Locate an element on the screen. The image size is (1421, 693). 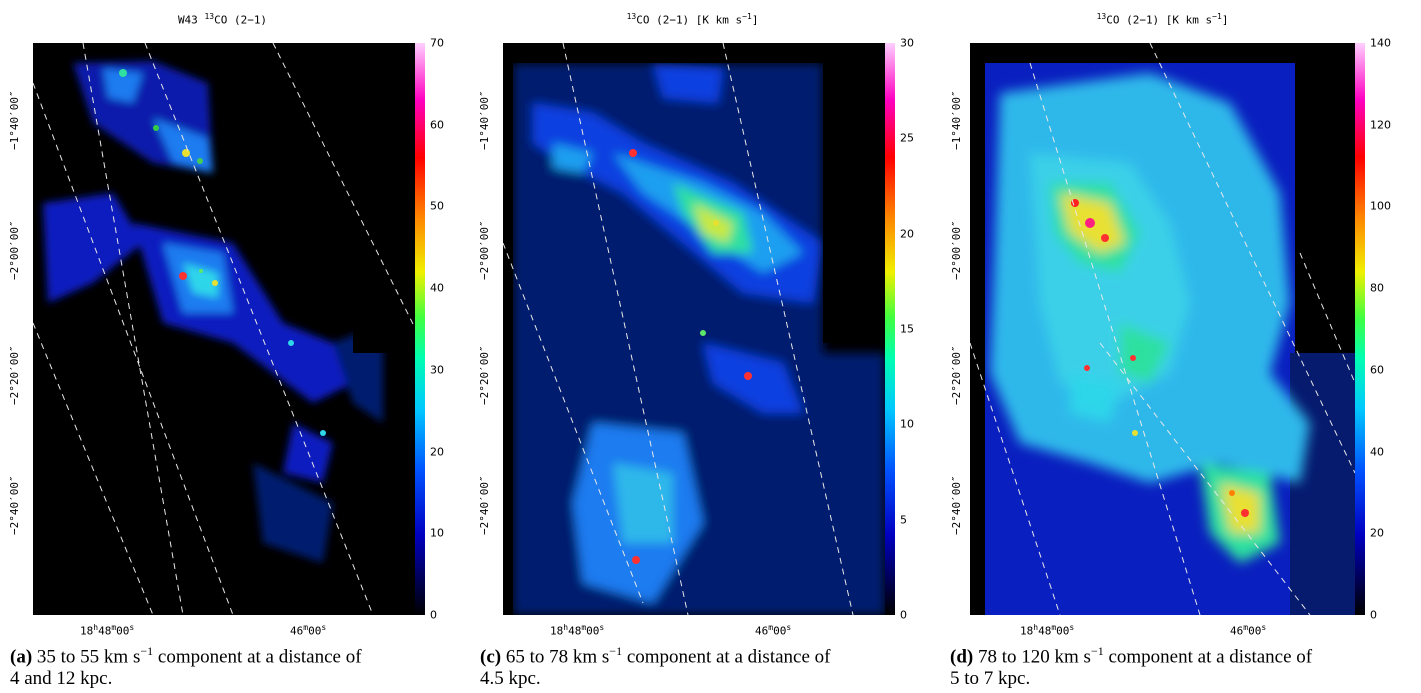
title-text: CO (2−1) is located at coordinates (241, 20).